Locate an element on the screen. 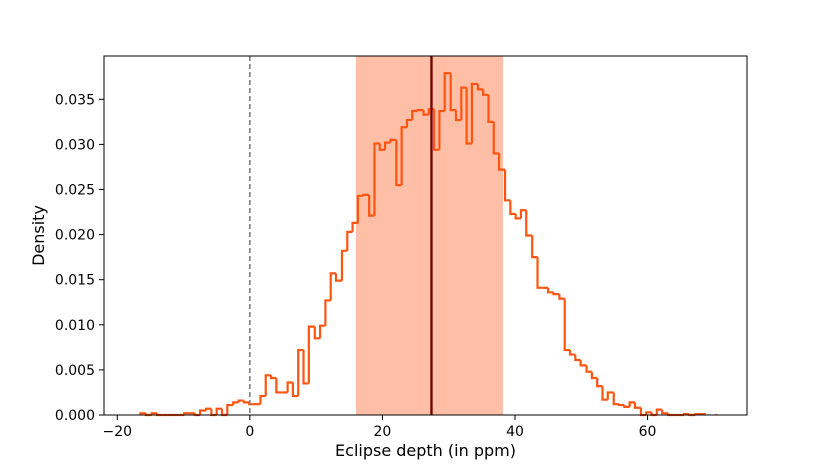  shaded-interval-layer is located at coordinates (429, 235).